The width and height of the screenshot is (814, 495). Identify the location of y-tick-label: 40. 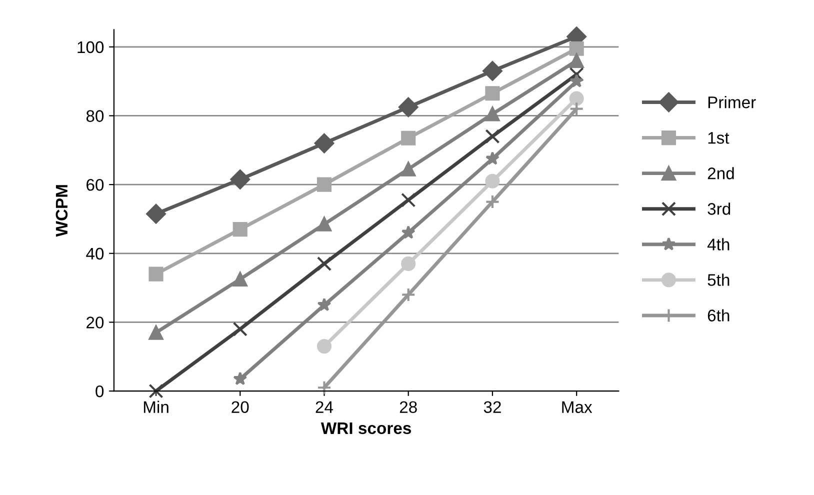
(95, 254).